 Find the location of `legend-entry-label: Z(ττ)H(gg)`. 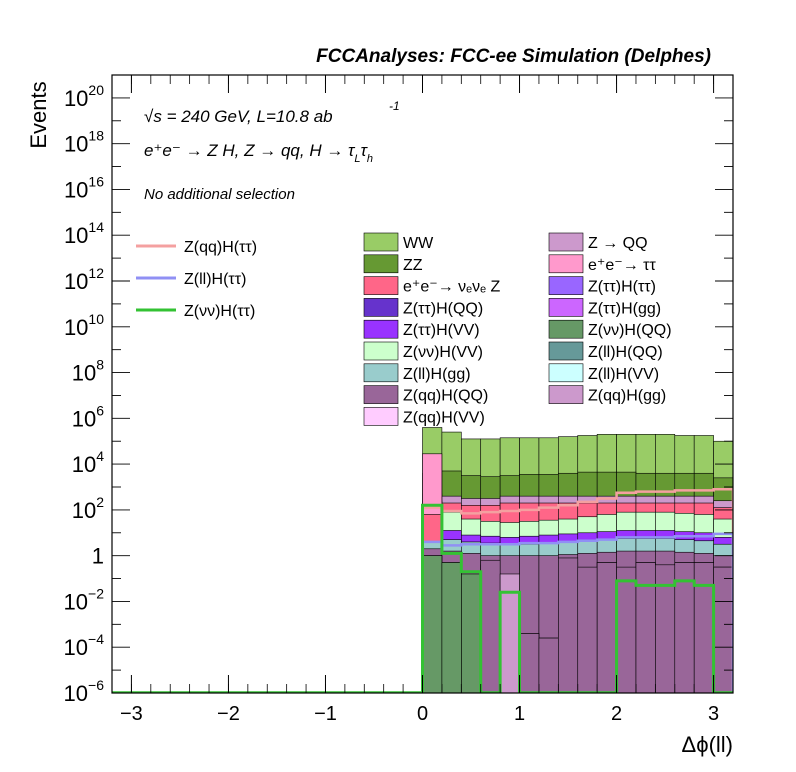

legend-entry-label: Z(ττ)H(gg) is located at coordinates (624, 308).